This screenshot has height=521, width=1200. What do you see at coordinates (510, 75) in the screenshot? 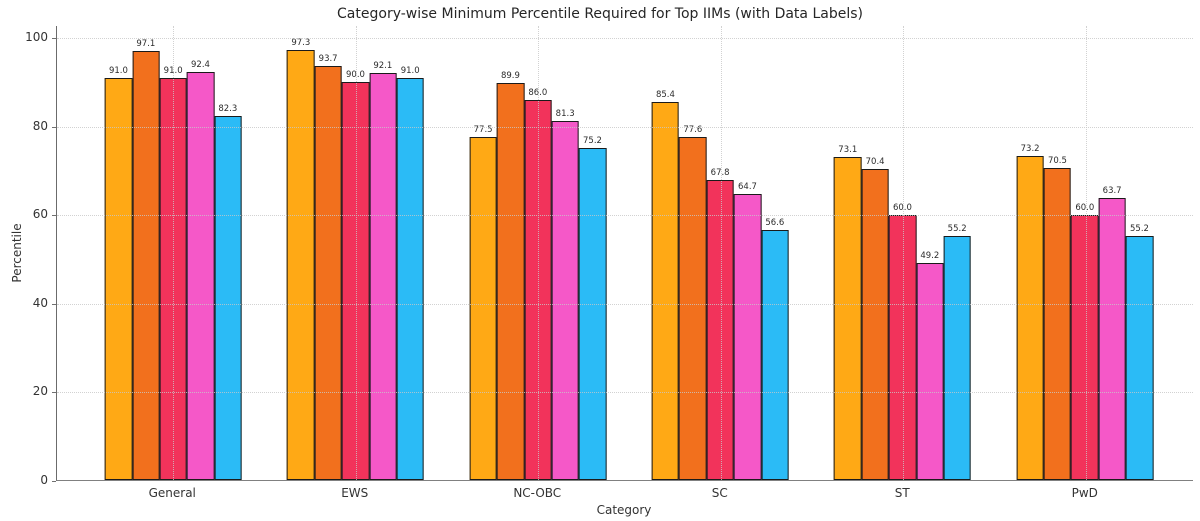
I see `bar-data-label: 89.9` at bounding box center [510, 75].